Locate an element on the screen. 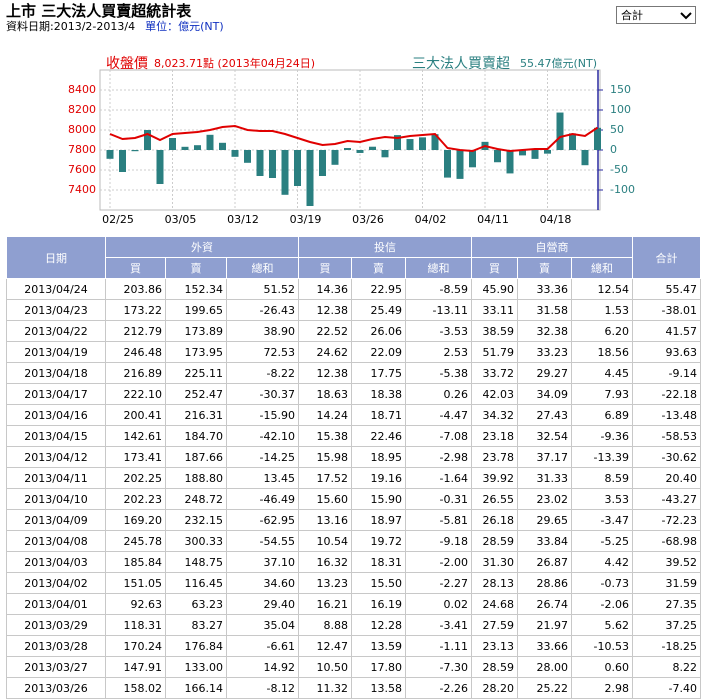 This screenshot has height=700, width=707. value-cell: 176.84 is located at coordinates (196, 646).